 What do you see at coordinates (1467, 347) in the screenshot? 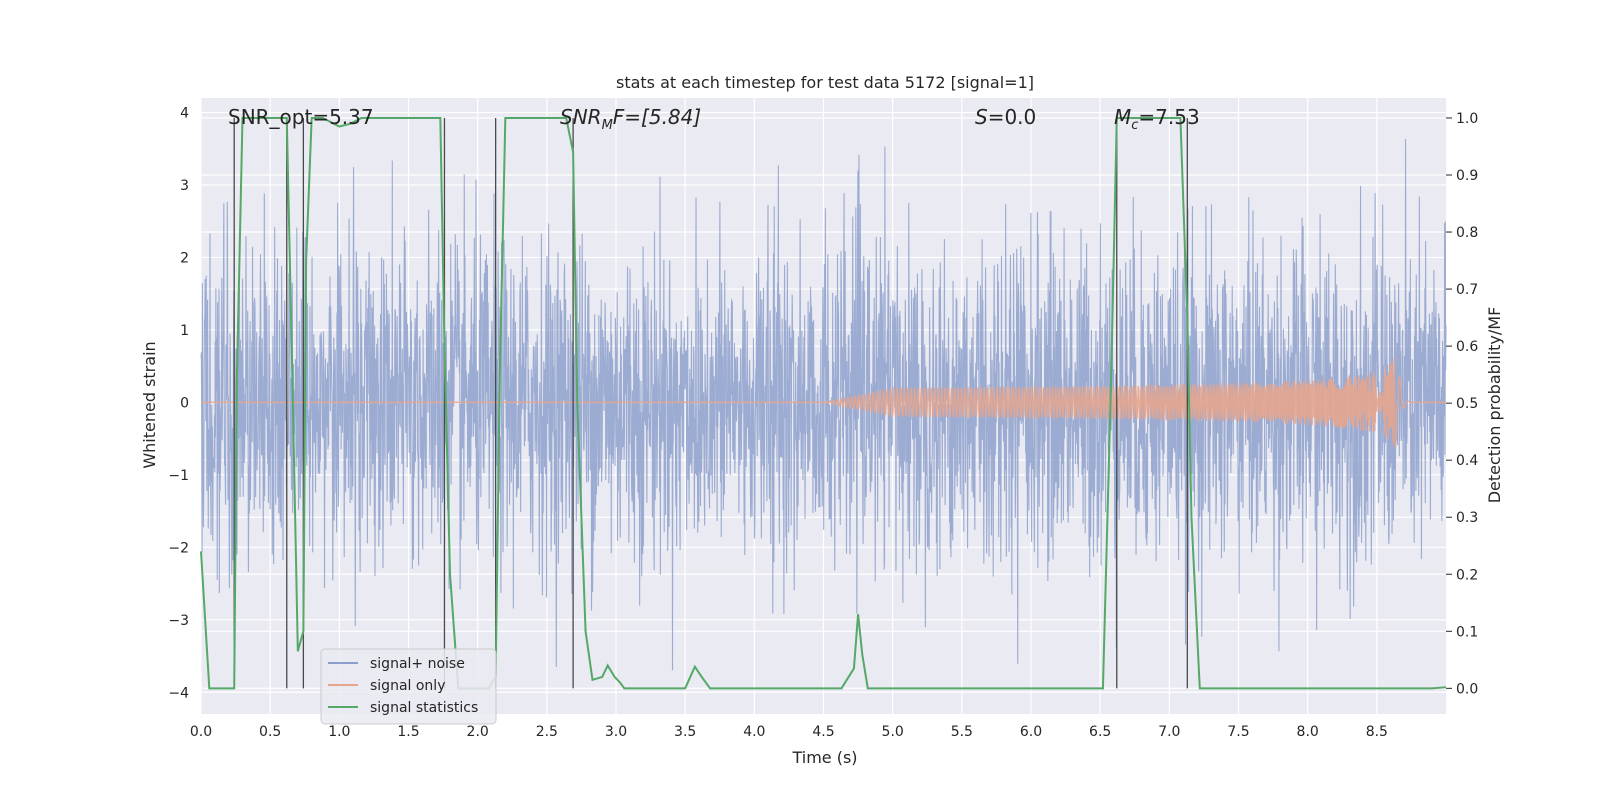
I see `right-y-tick-label: 0.6` at bounding box center [1467, 347].